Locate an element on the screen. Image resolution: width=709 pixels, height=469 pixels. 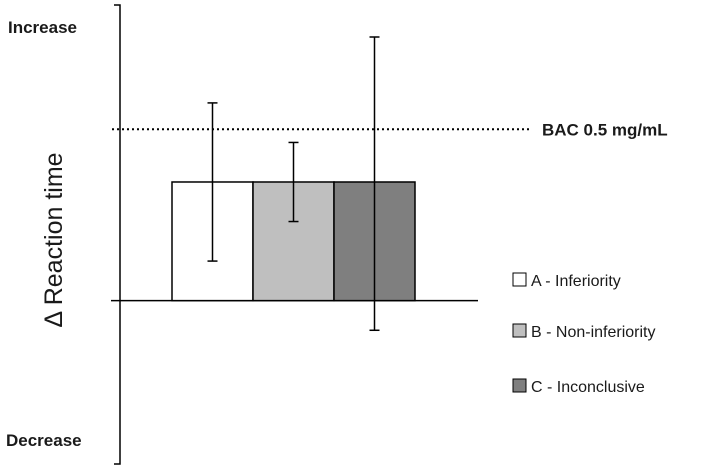
legend-item: C - Inconclusive is located at coordinates (578, 387).